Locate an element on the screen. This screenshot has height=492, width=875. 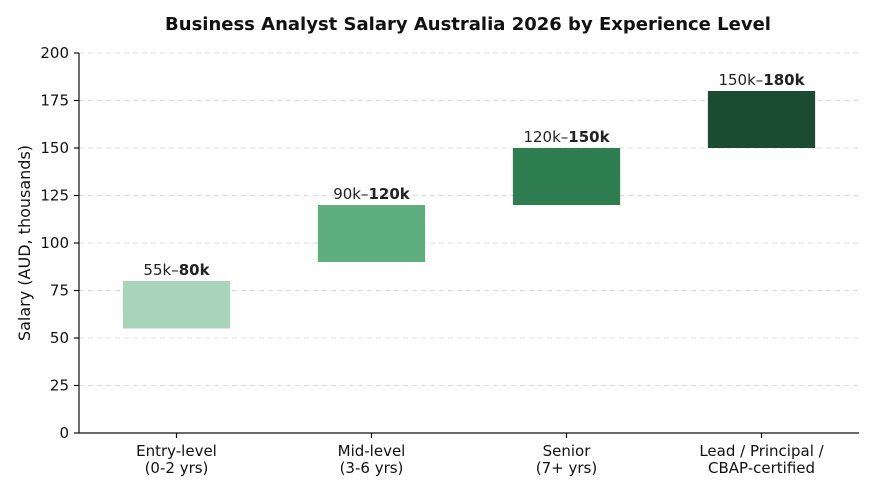
y-tick-label: 0 is located at coordinates (64, 433).